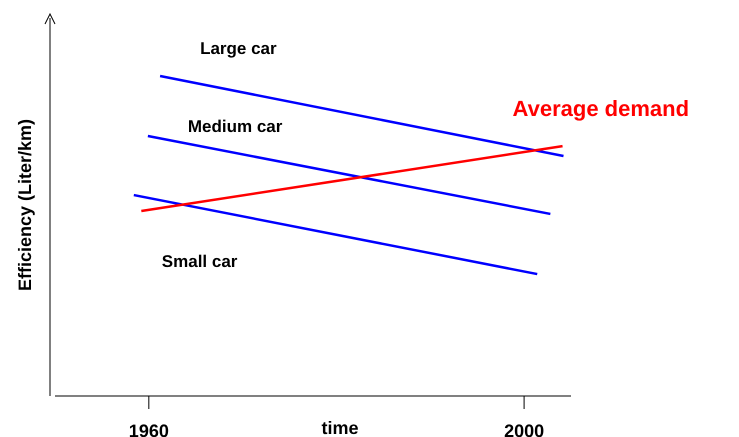 This screenshot has width=739, height=437. What do you see at coordinates (238, 48) in the screenshot?
I see `series-label: Large car` at bounding box center [238, 48].